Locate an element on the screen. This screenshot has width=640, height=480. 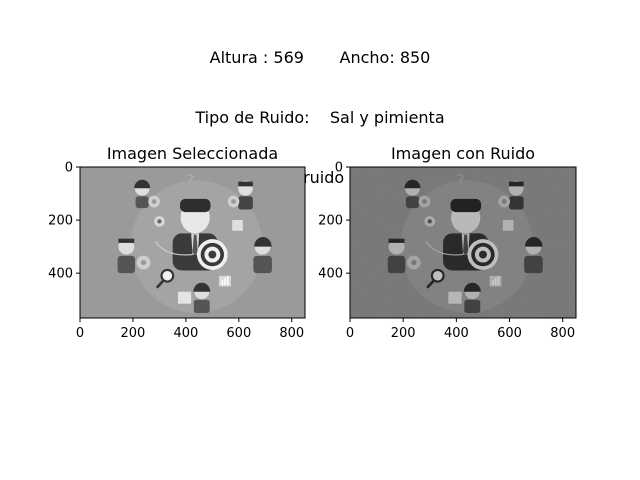
axes-title-original: Imagen Seleccionada is located at coordinates (192, 153).